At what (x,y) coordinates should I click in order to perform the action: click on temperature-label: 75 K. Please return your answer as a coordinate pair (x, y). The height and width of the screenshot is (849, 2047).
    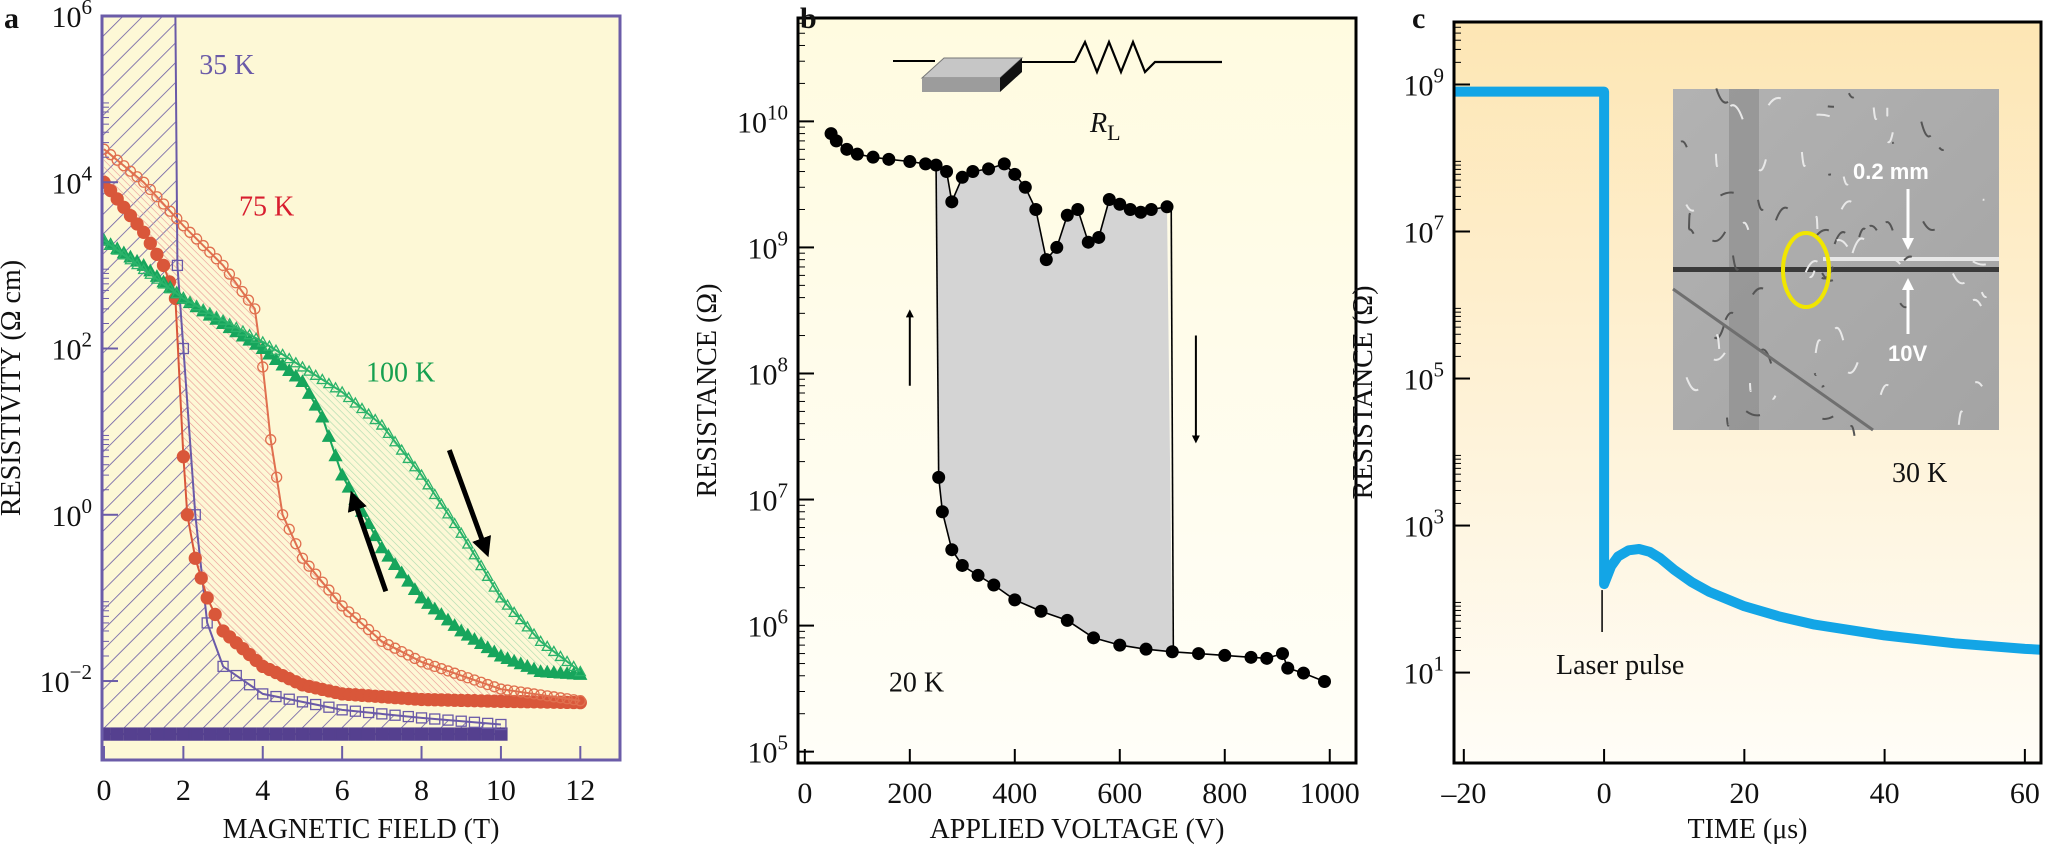
    Looking at the image, I should click on (266, 206).